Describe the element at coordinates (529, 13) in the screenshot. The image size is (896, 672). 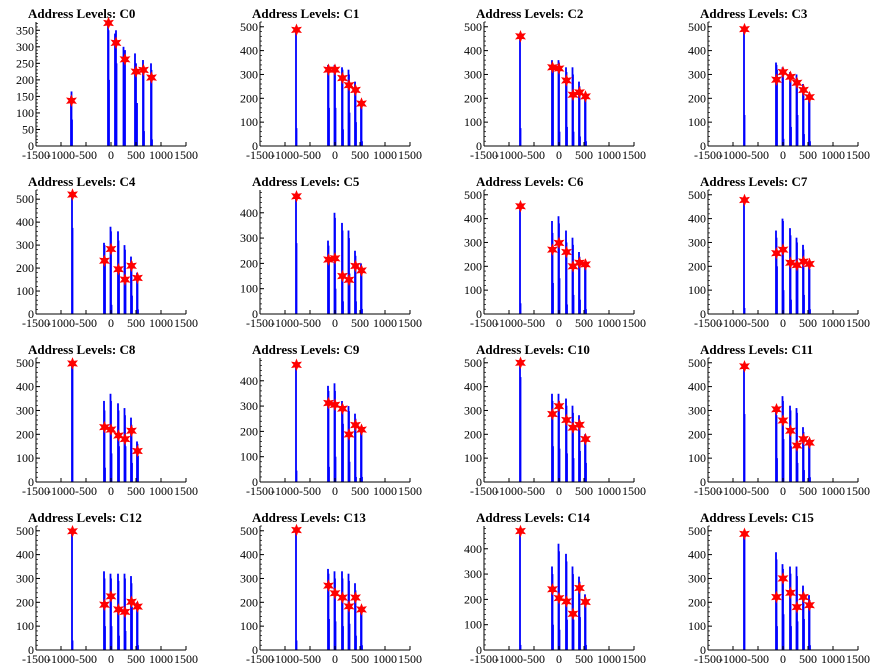
I see `chart-title: Address Levels: C2` at that location.